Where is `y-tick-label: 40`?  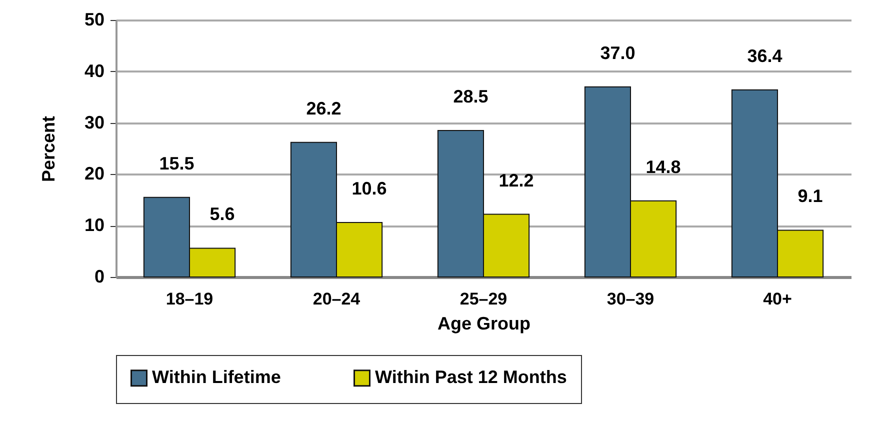 y-tick-label: 40 is located at coordinates (94, 70).